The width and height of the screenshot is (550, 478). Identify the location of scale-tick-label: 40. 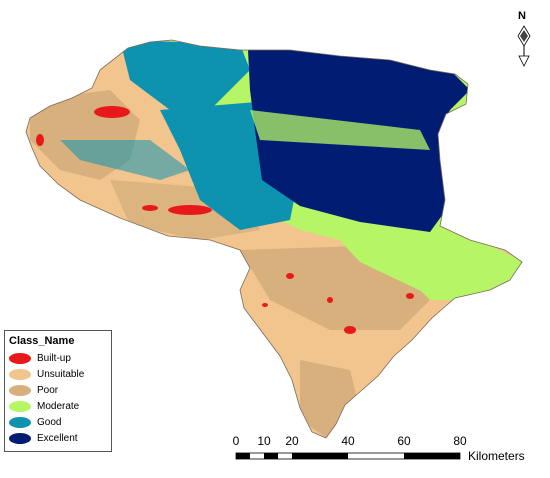
(348, 441).